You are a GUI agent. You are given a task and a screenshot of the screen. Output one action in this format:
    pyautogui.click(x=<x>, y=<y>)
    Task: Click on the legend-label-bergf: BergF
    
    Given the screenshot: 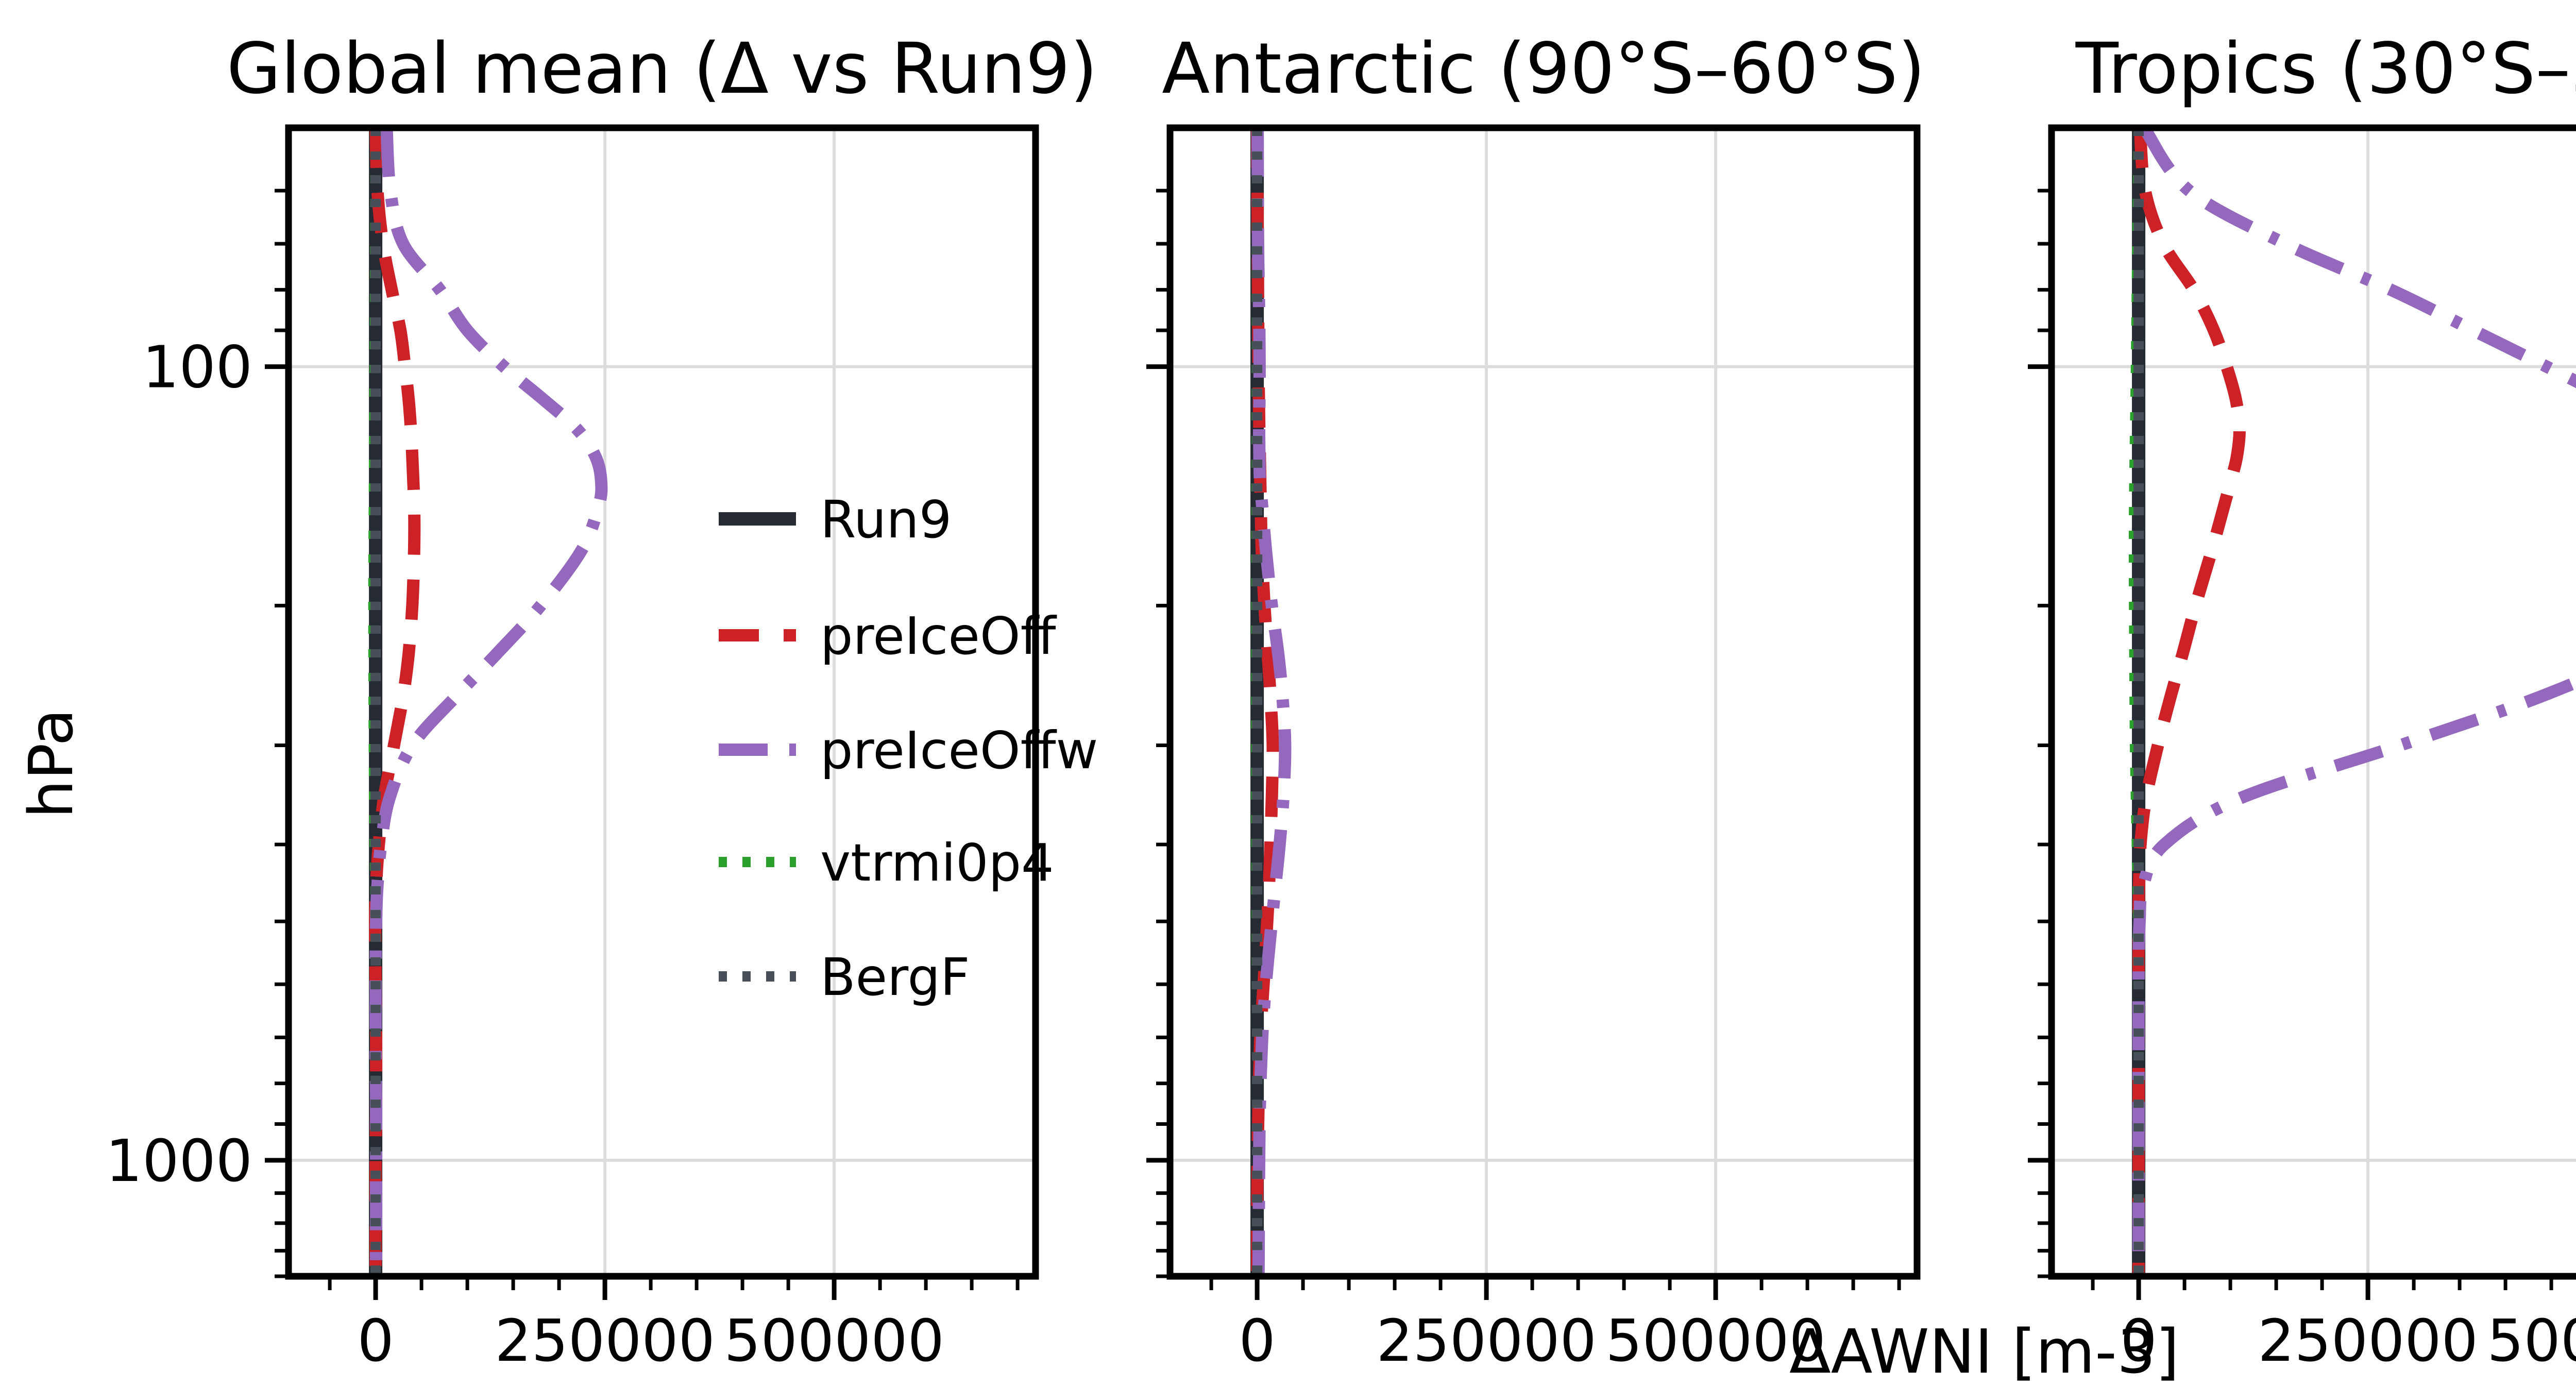 What is the action you would take?
    pyautogui.click(x=895, y=977)
    